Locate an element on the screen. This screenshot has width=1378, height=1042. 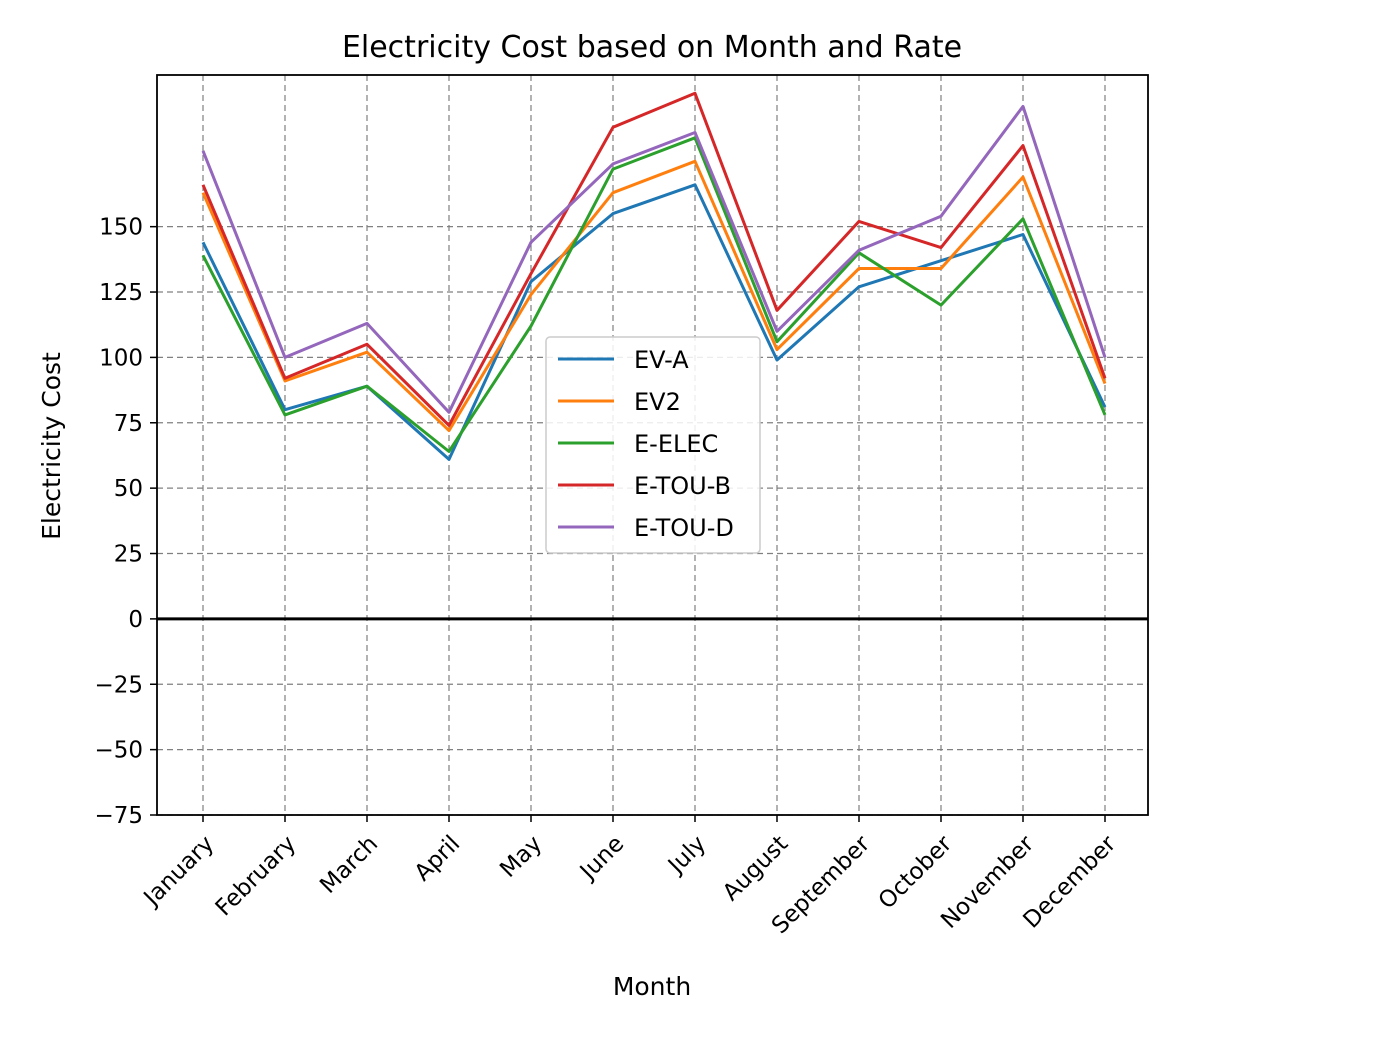
y-tick-label: 100 is located at coordinates (121, 358).